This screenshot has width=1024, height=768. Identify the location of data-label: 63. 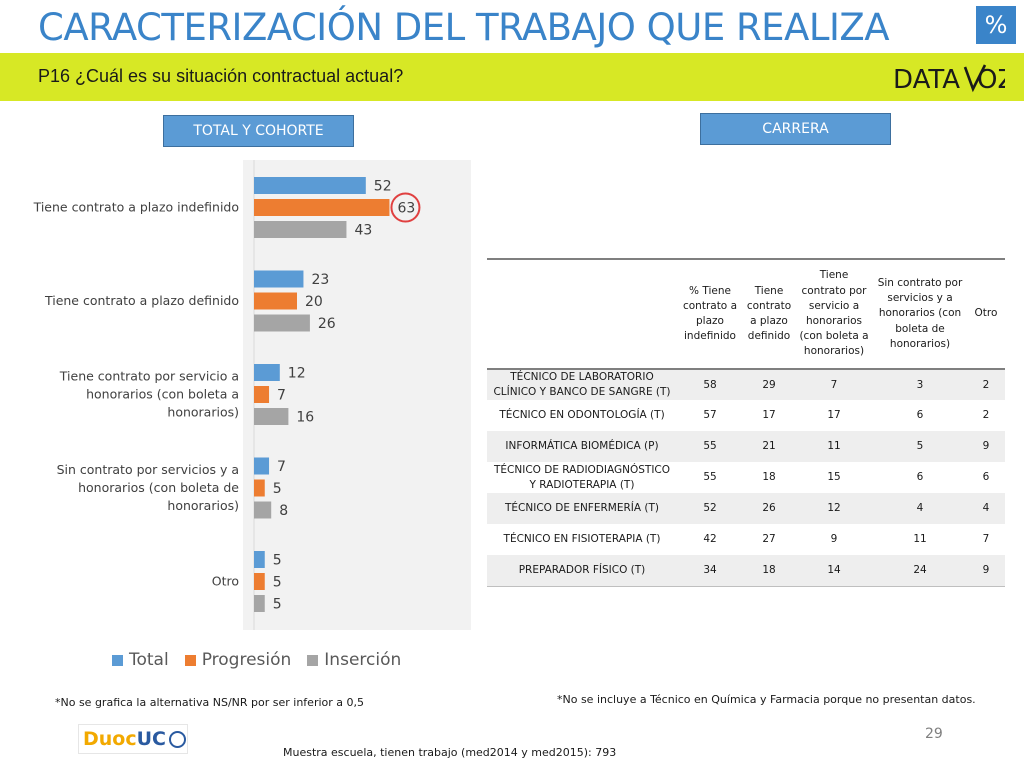
(406, 209).